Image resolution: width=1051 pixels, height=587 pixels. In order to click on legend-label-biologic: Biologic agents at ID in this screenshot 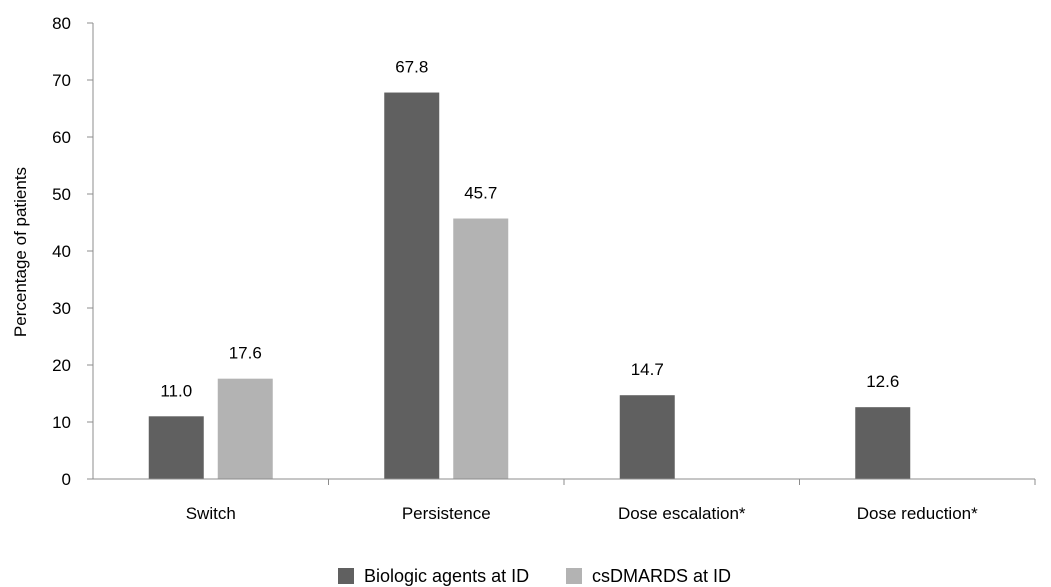, I will do `click(446, 576)`.